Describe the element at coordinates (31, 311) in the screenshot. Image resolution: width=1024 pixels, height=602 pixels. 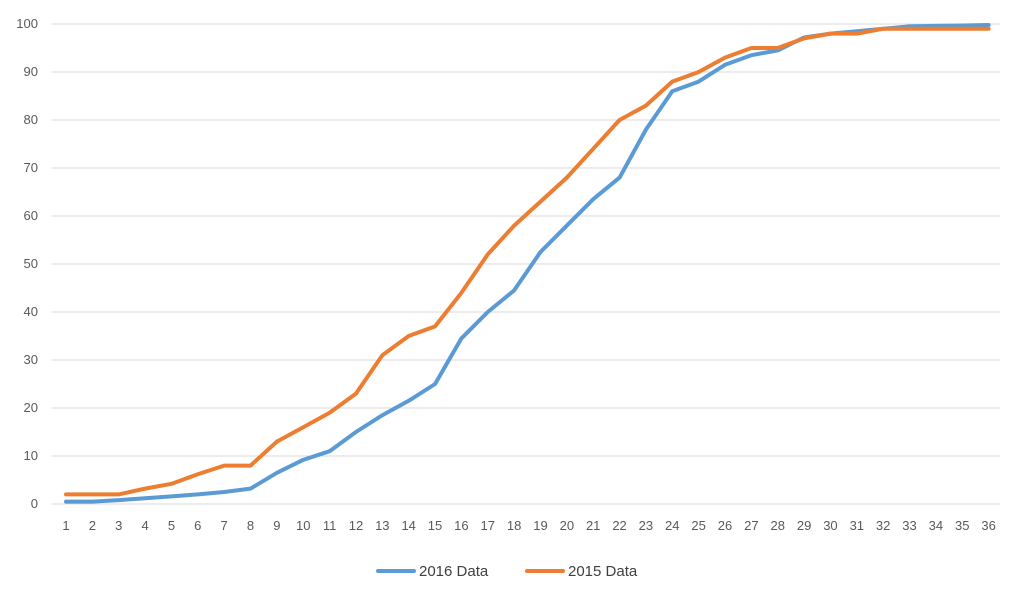
I see `y-tick-label-40: 40` at that location.